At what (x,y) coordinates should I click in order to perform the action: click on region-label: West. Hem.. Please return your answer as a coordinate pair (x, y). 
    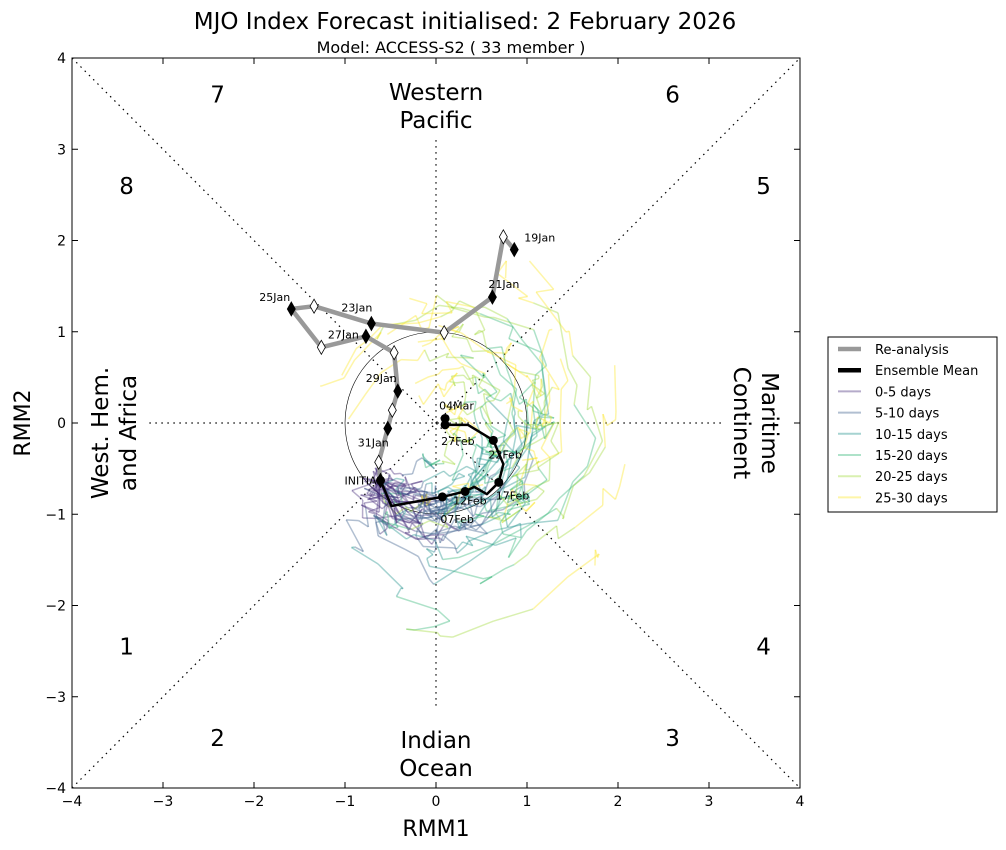
    Looking at the image, I should click on (101, 433).